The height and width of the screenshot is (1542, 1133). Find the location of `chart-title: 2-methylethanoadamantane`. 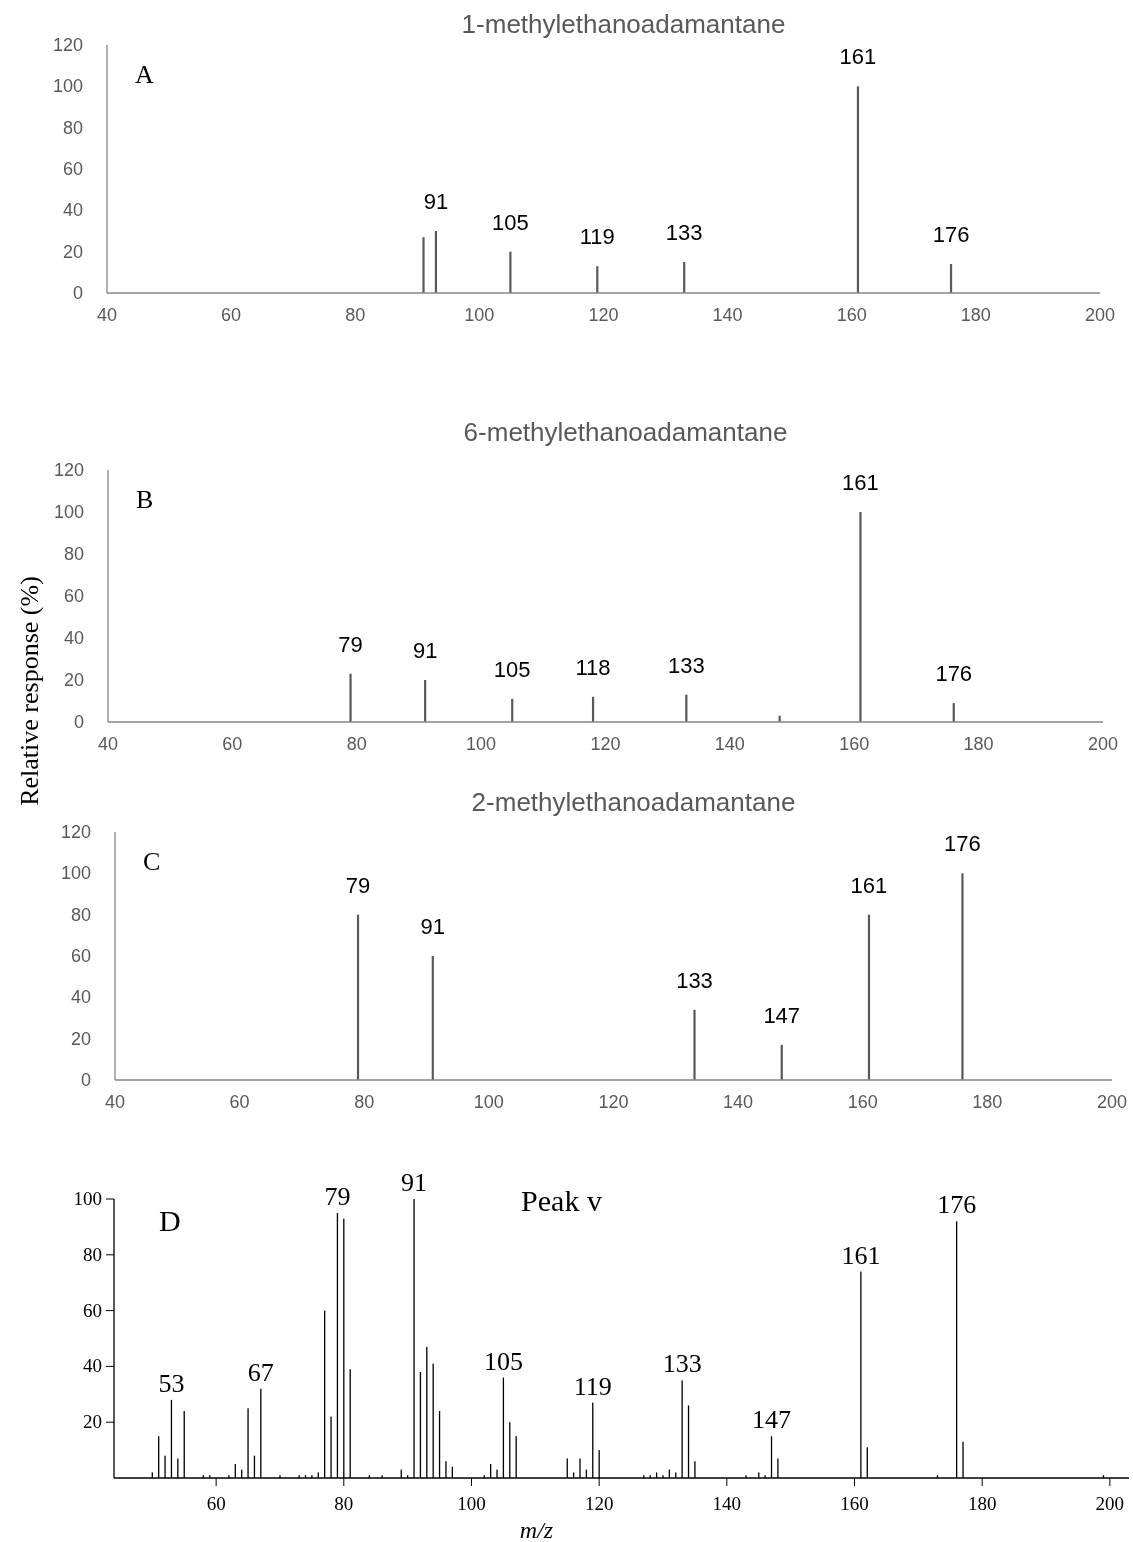

chart-title: 2-methylethanoadamantane is located at coordinates (633, 802).